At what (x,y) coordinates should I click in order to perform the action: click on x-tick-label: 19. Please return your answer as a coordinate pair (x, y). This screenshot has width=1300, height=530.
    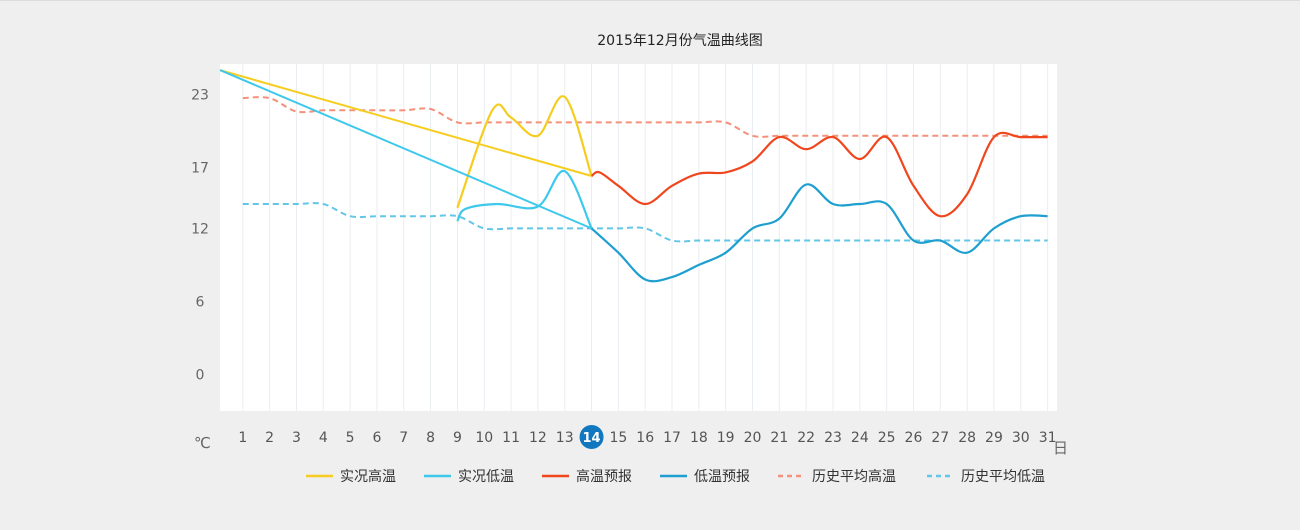
    Looking at the image, I should click on (726, 438).